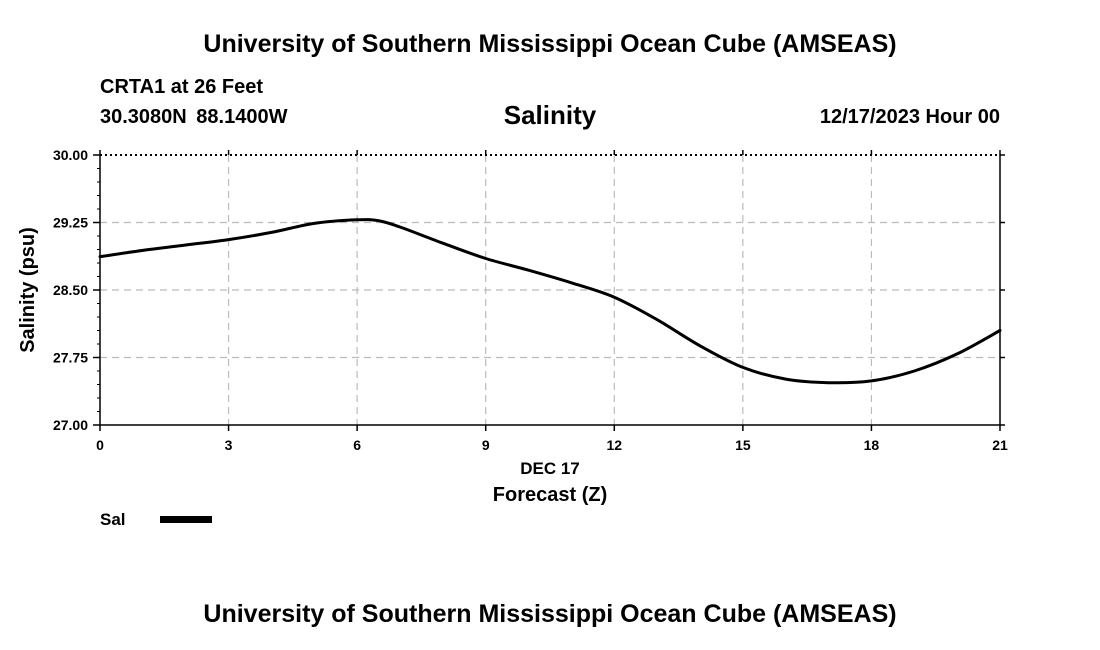 This screenshot has width=1100, height=650. I want to click on x-tick-label: 9, so click(486, 445).